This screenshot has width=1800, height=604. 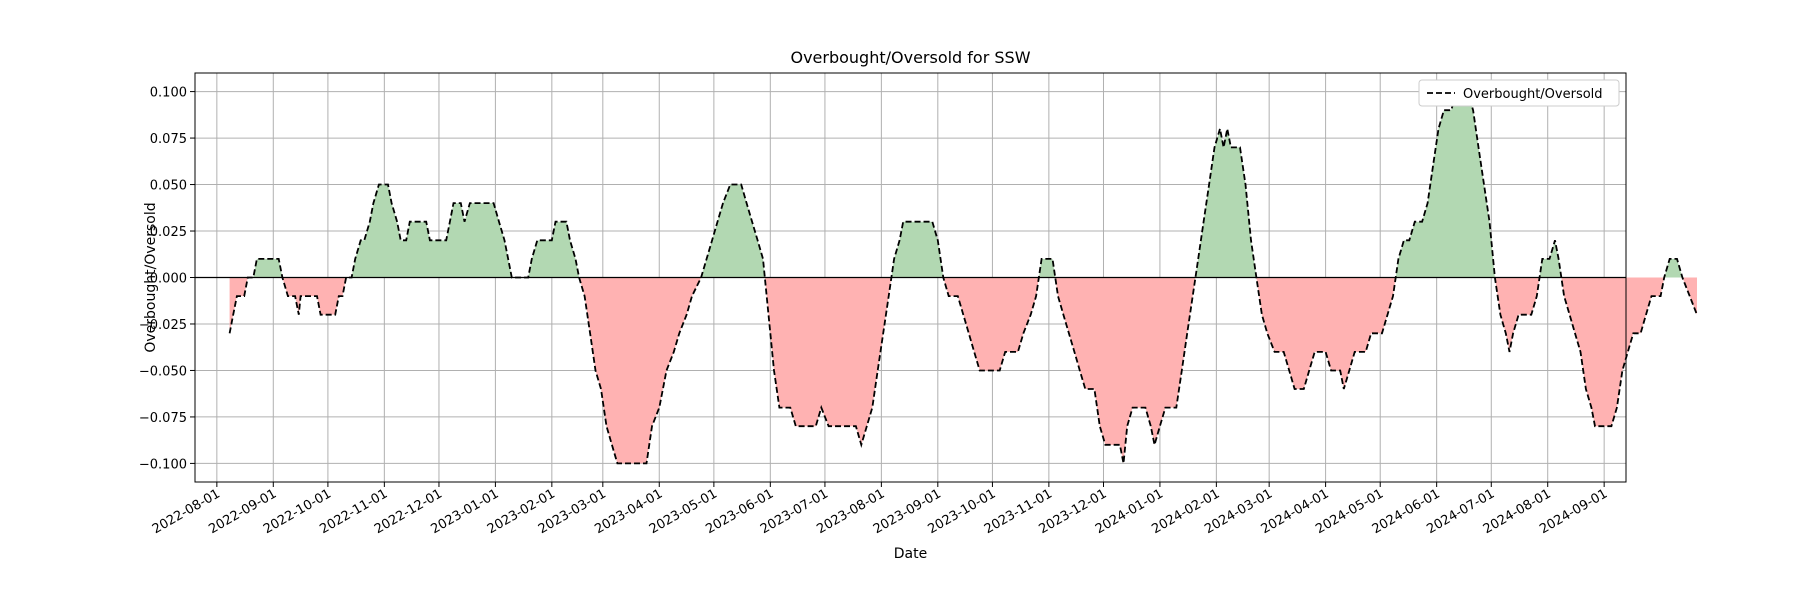 I want to click on y-tick-label: −0.025, so click(x=163, y=325).